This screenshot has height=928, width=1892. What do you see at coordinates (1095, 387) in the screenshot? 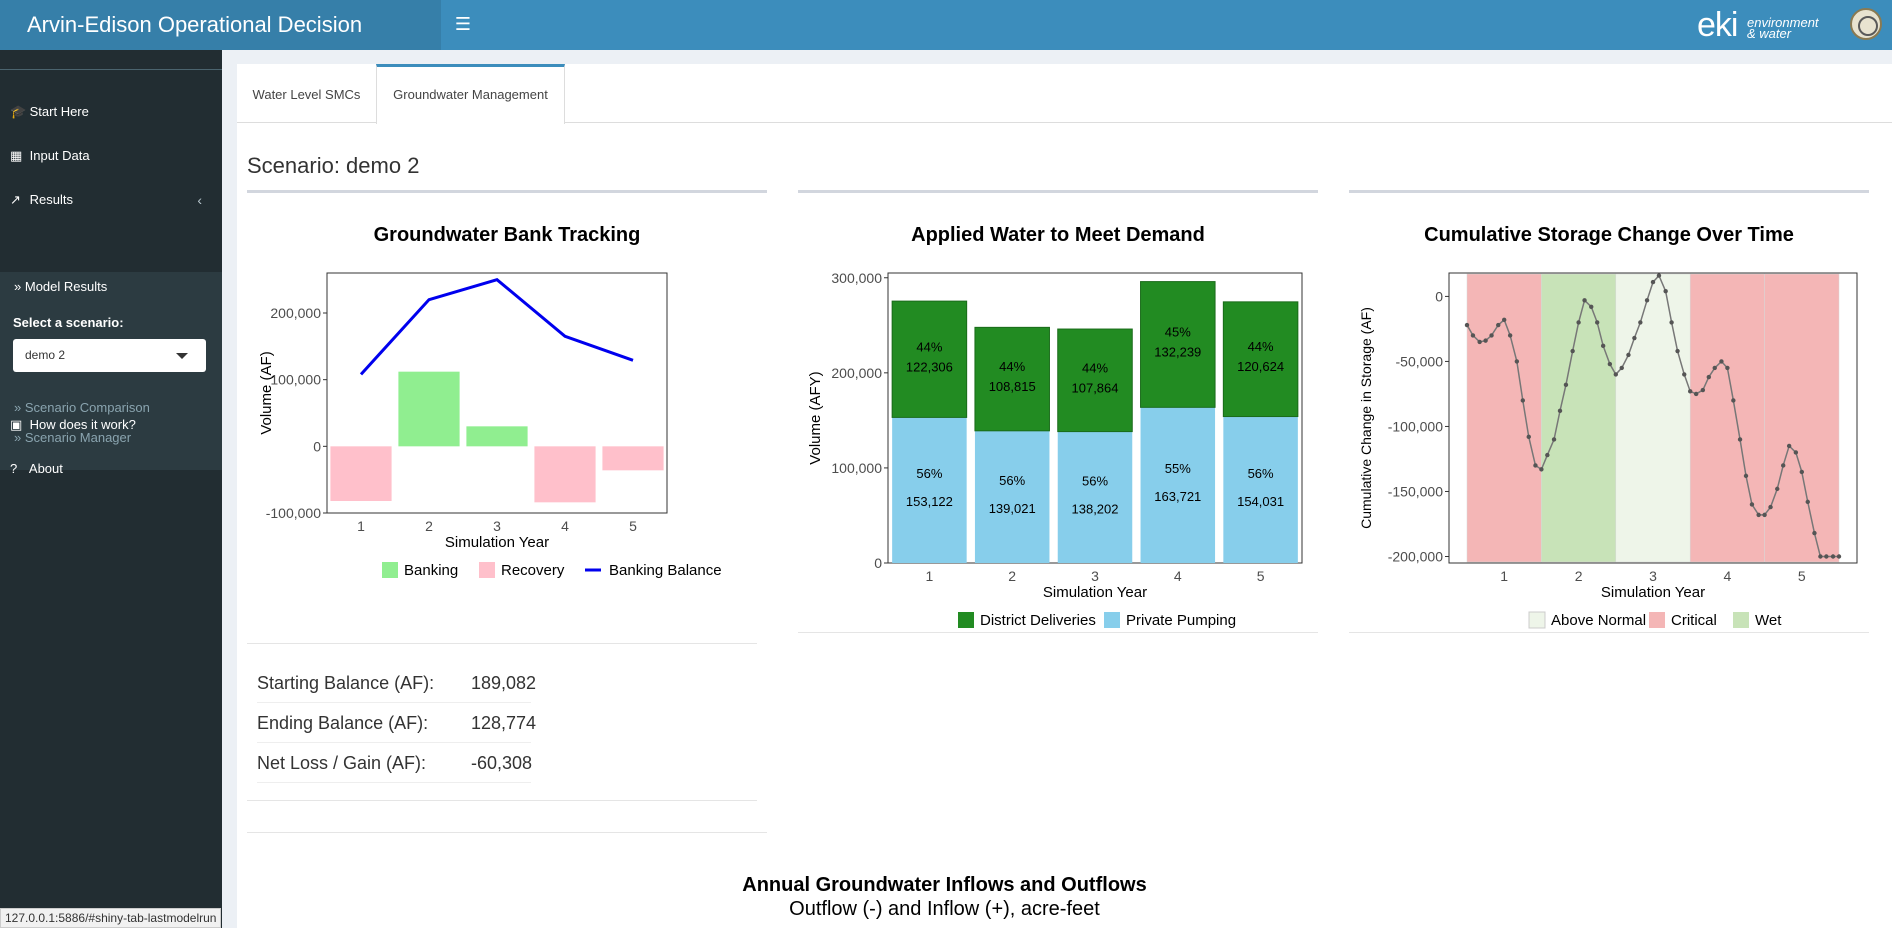
I see `district-value-label: 107,864` at bounding box center [1095, 387].